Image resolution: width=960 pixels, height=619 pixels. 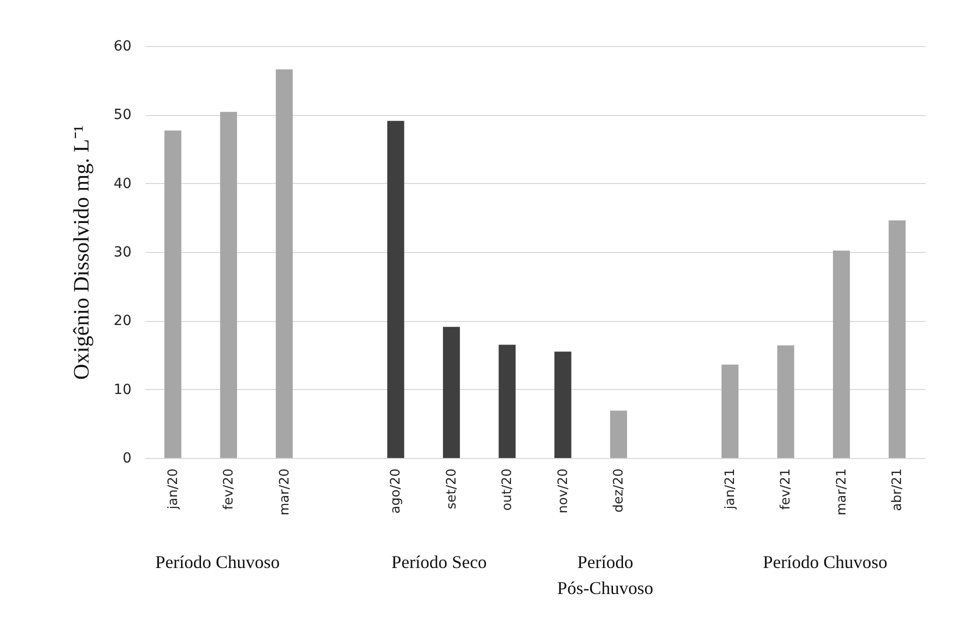 I want to click on y-tick-label: 50, so click(x=123, y=115).